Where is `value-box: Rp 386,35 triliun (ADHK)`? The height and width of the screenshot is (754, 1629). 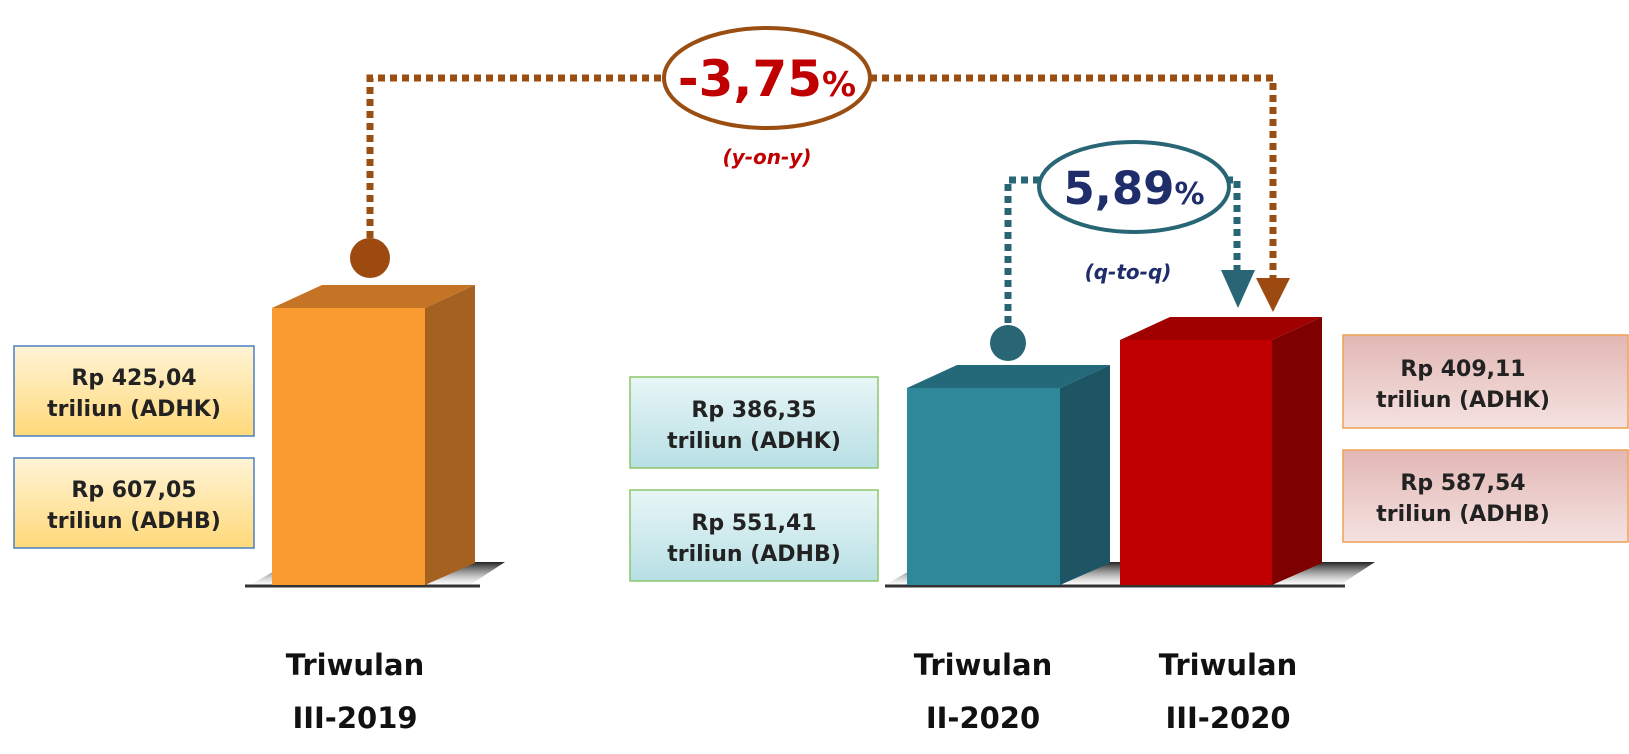 value-box: Rp 386,35 triliun (ADHK) is located at coordinates (754, 422).